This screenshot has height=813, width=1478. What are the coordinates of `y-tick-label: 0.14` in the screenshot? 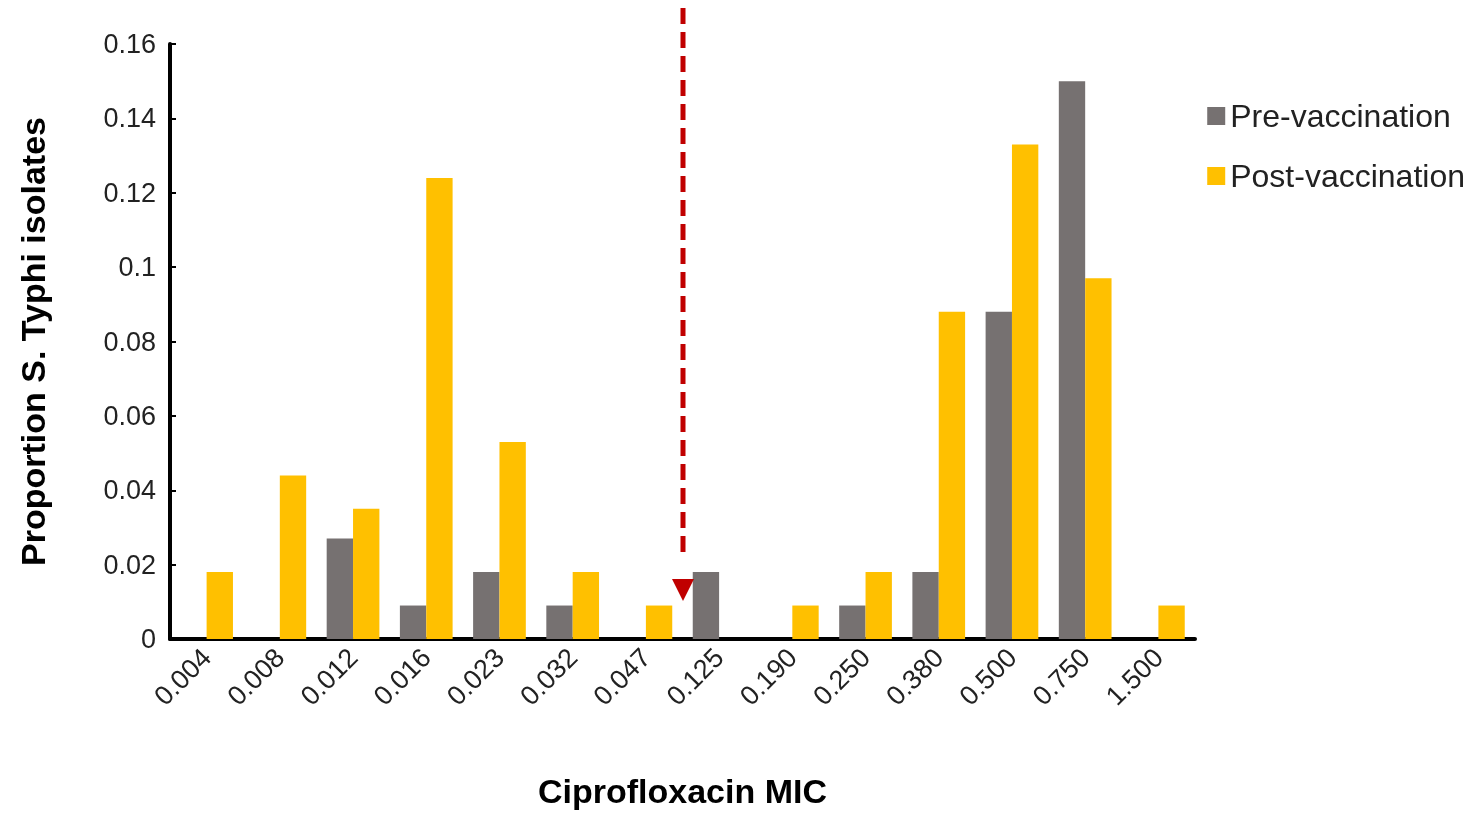 It's located at (129, 118).